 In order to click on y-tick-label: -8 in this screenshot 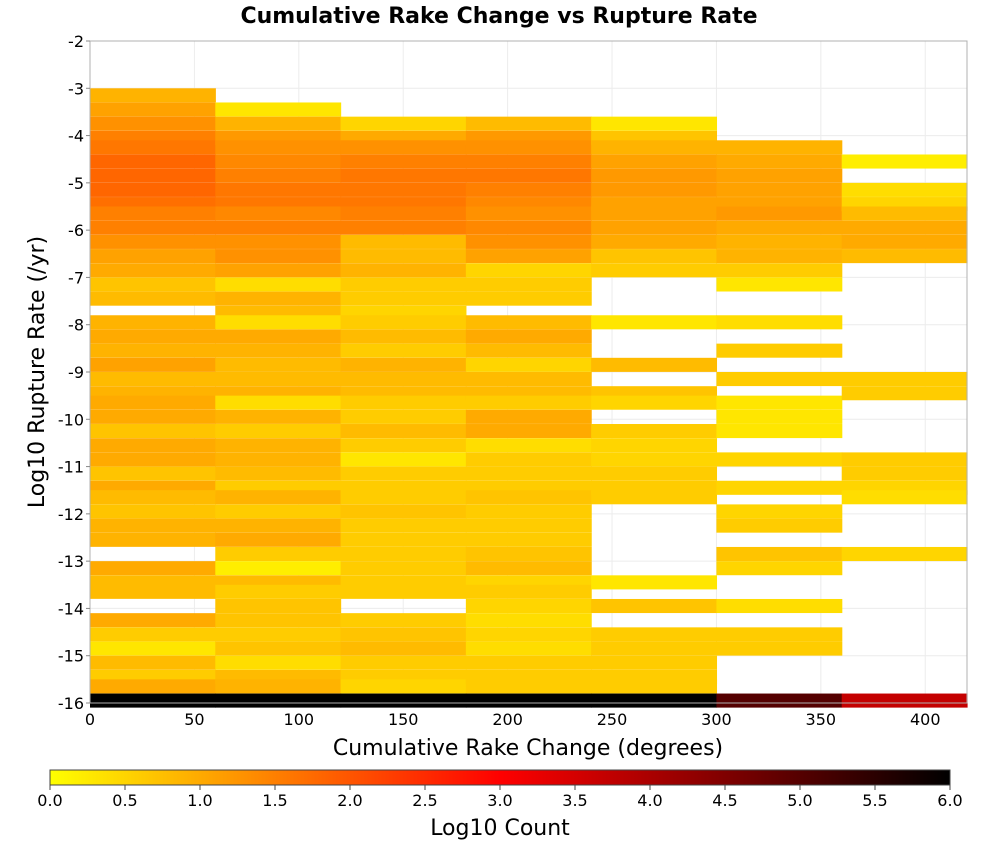, I will do `click(76, 325)`.